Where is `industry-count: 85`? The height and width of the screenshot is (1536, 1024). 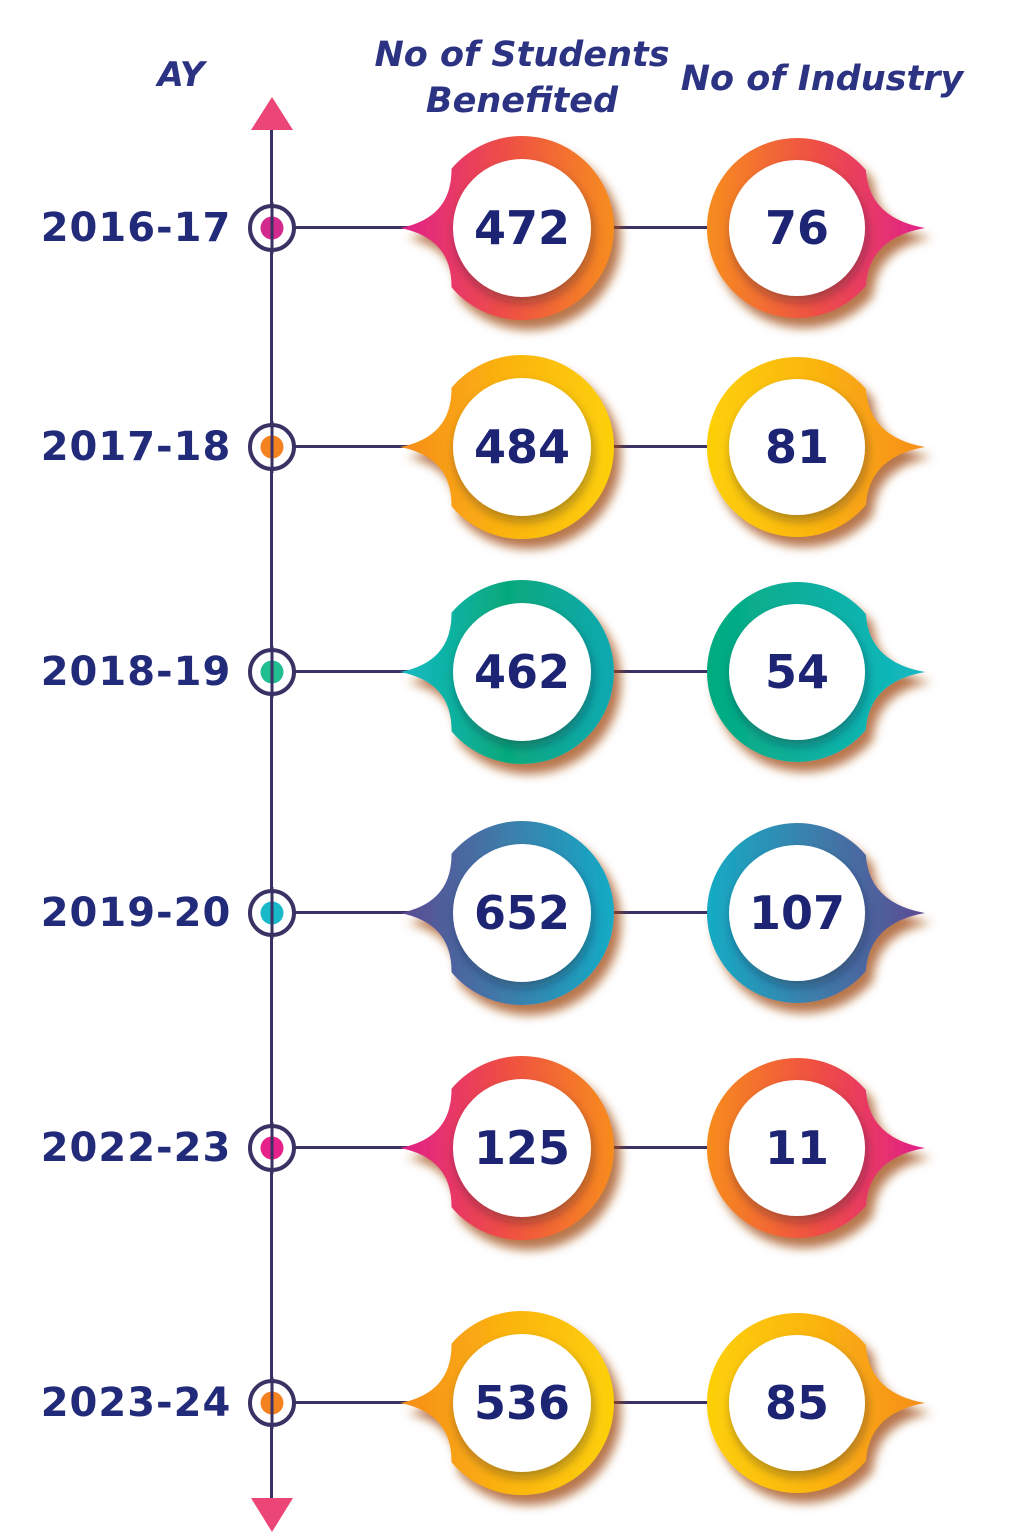
industry-count: 85 is located at coordinates (796, 1403).